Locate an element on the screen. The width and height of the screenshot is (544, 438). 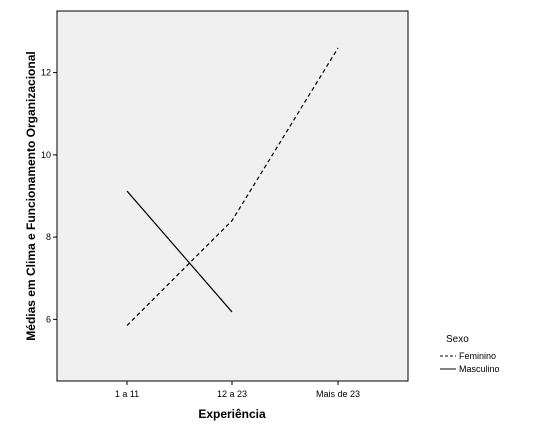
legend-label-masculino: Masculino is located at coordinates (479, 369).